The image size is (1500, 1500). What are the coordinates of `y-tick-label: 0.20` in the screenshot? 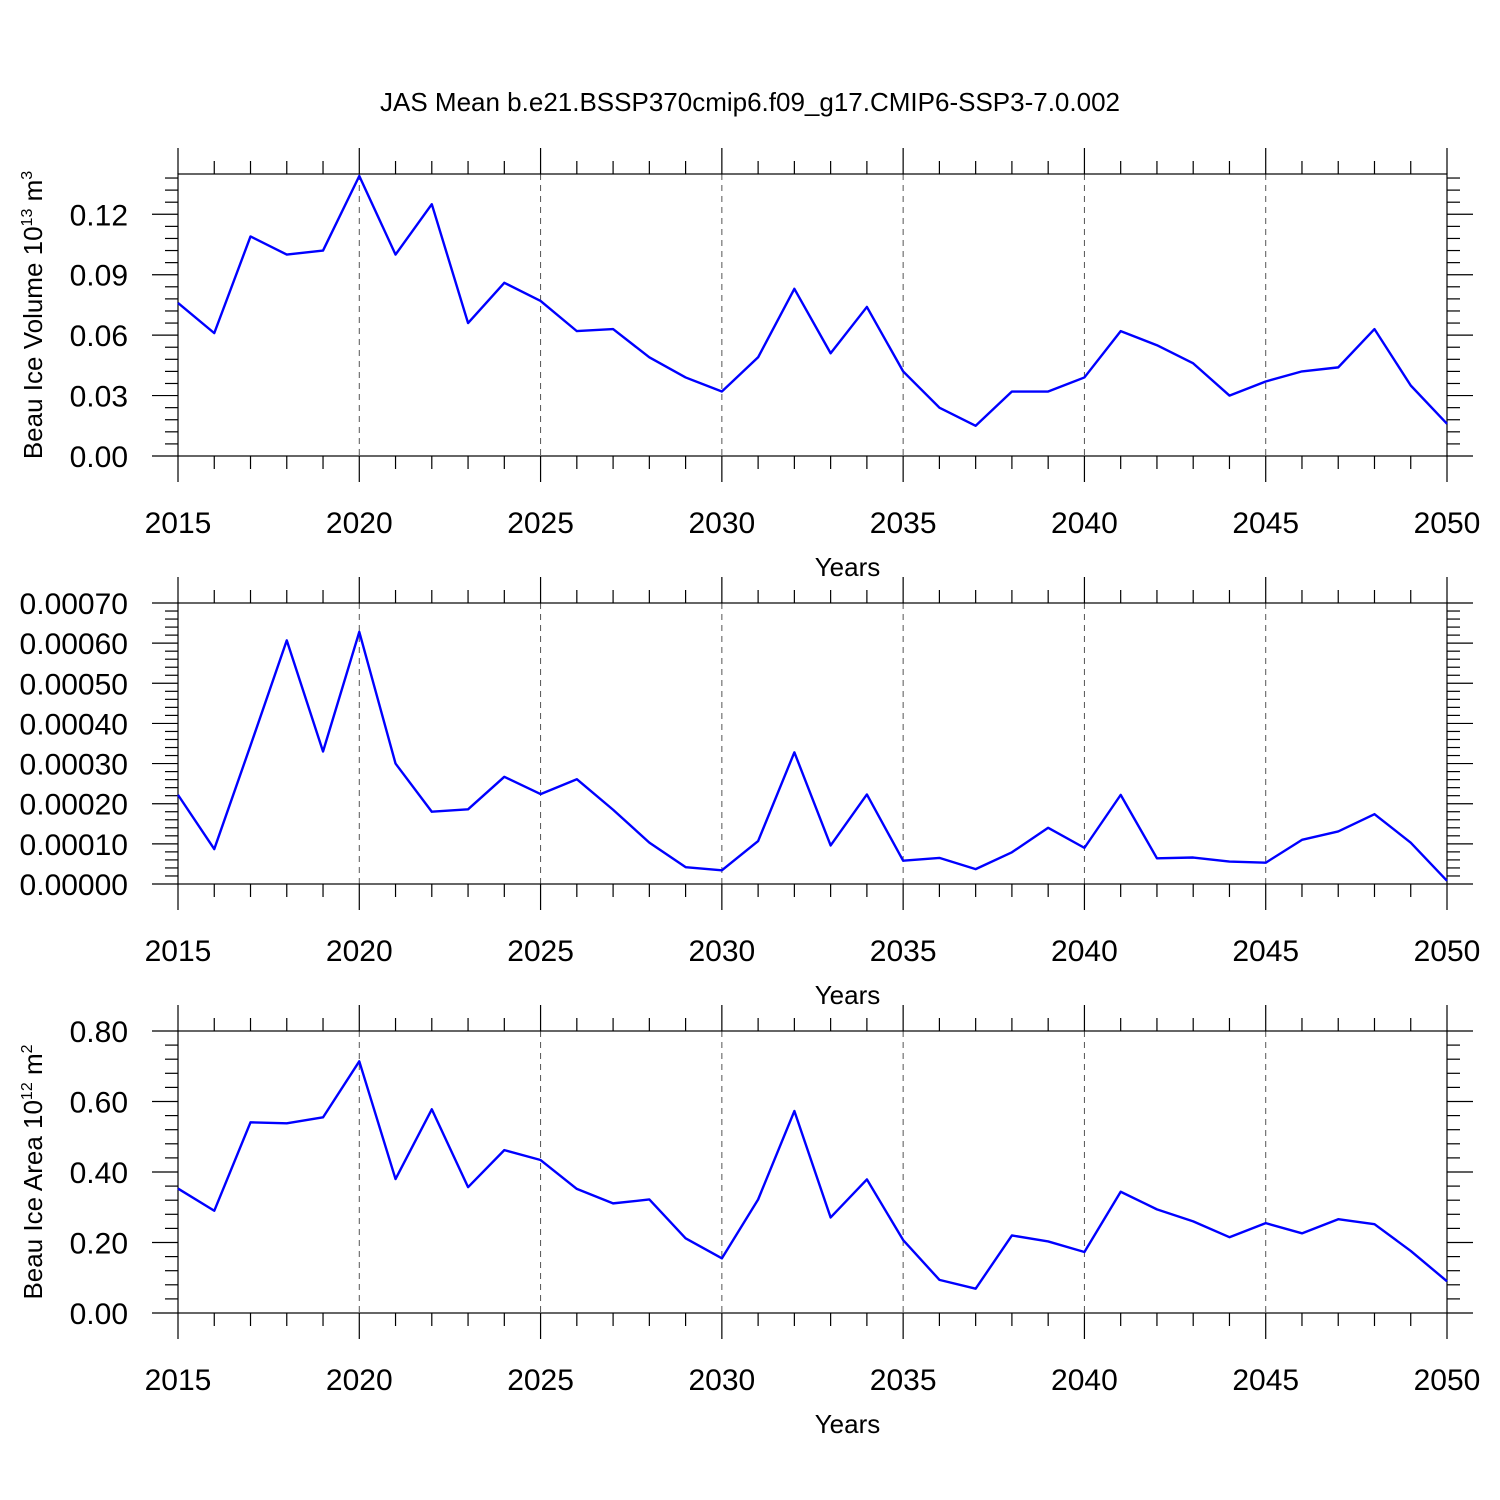 It's located at (99, 1244).